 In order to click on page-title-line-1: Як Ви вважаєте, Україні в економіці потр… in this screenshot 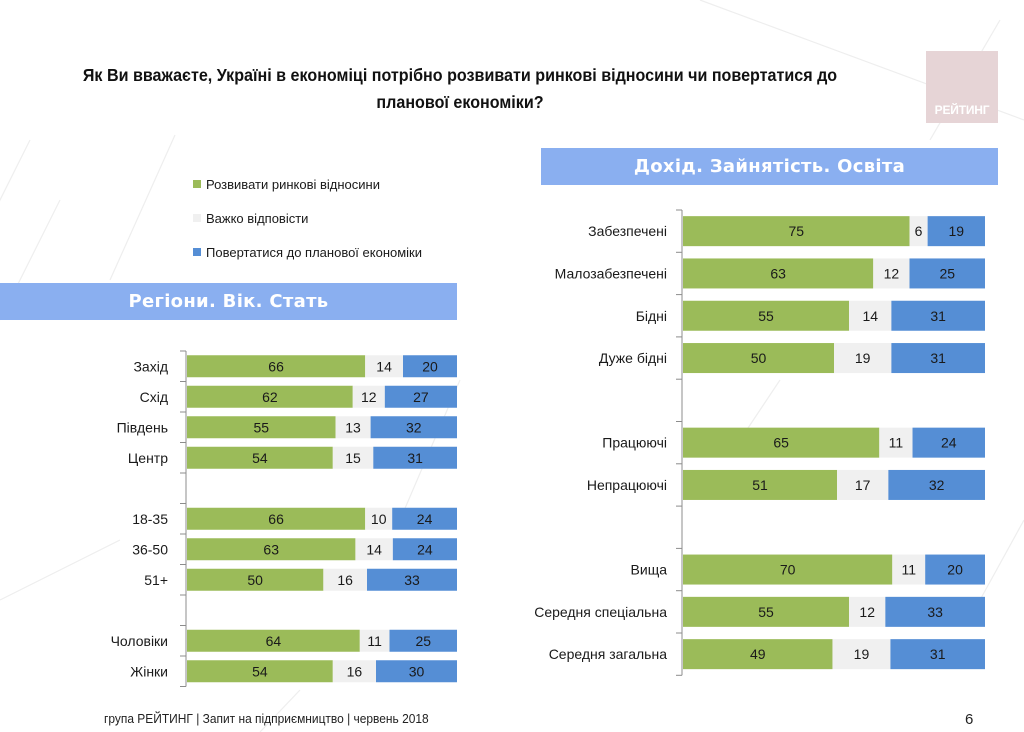, I will do `click(460, 75)`.